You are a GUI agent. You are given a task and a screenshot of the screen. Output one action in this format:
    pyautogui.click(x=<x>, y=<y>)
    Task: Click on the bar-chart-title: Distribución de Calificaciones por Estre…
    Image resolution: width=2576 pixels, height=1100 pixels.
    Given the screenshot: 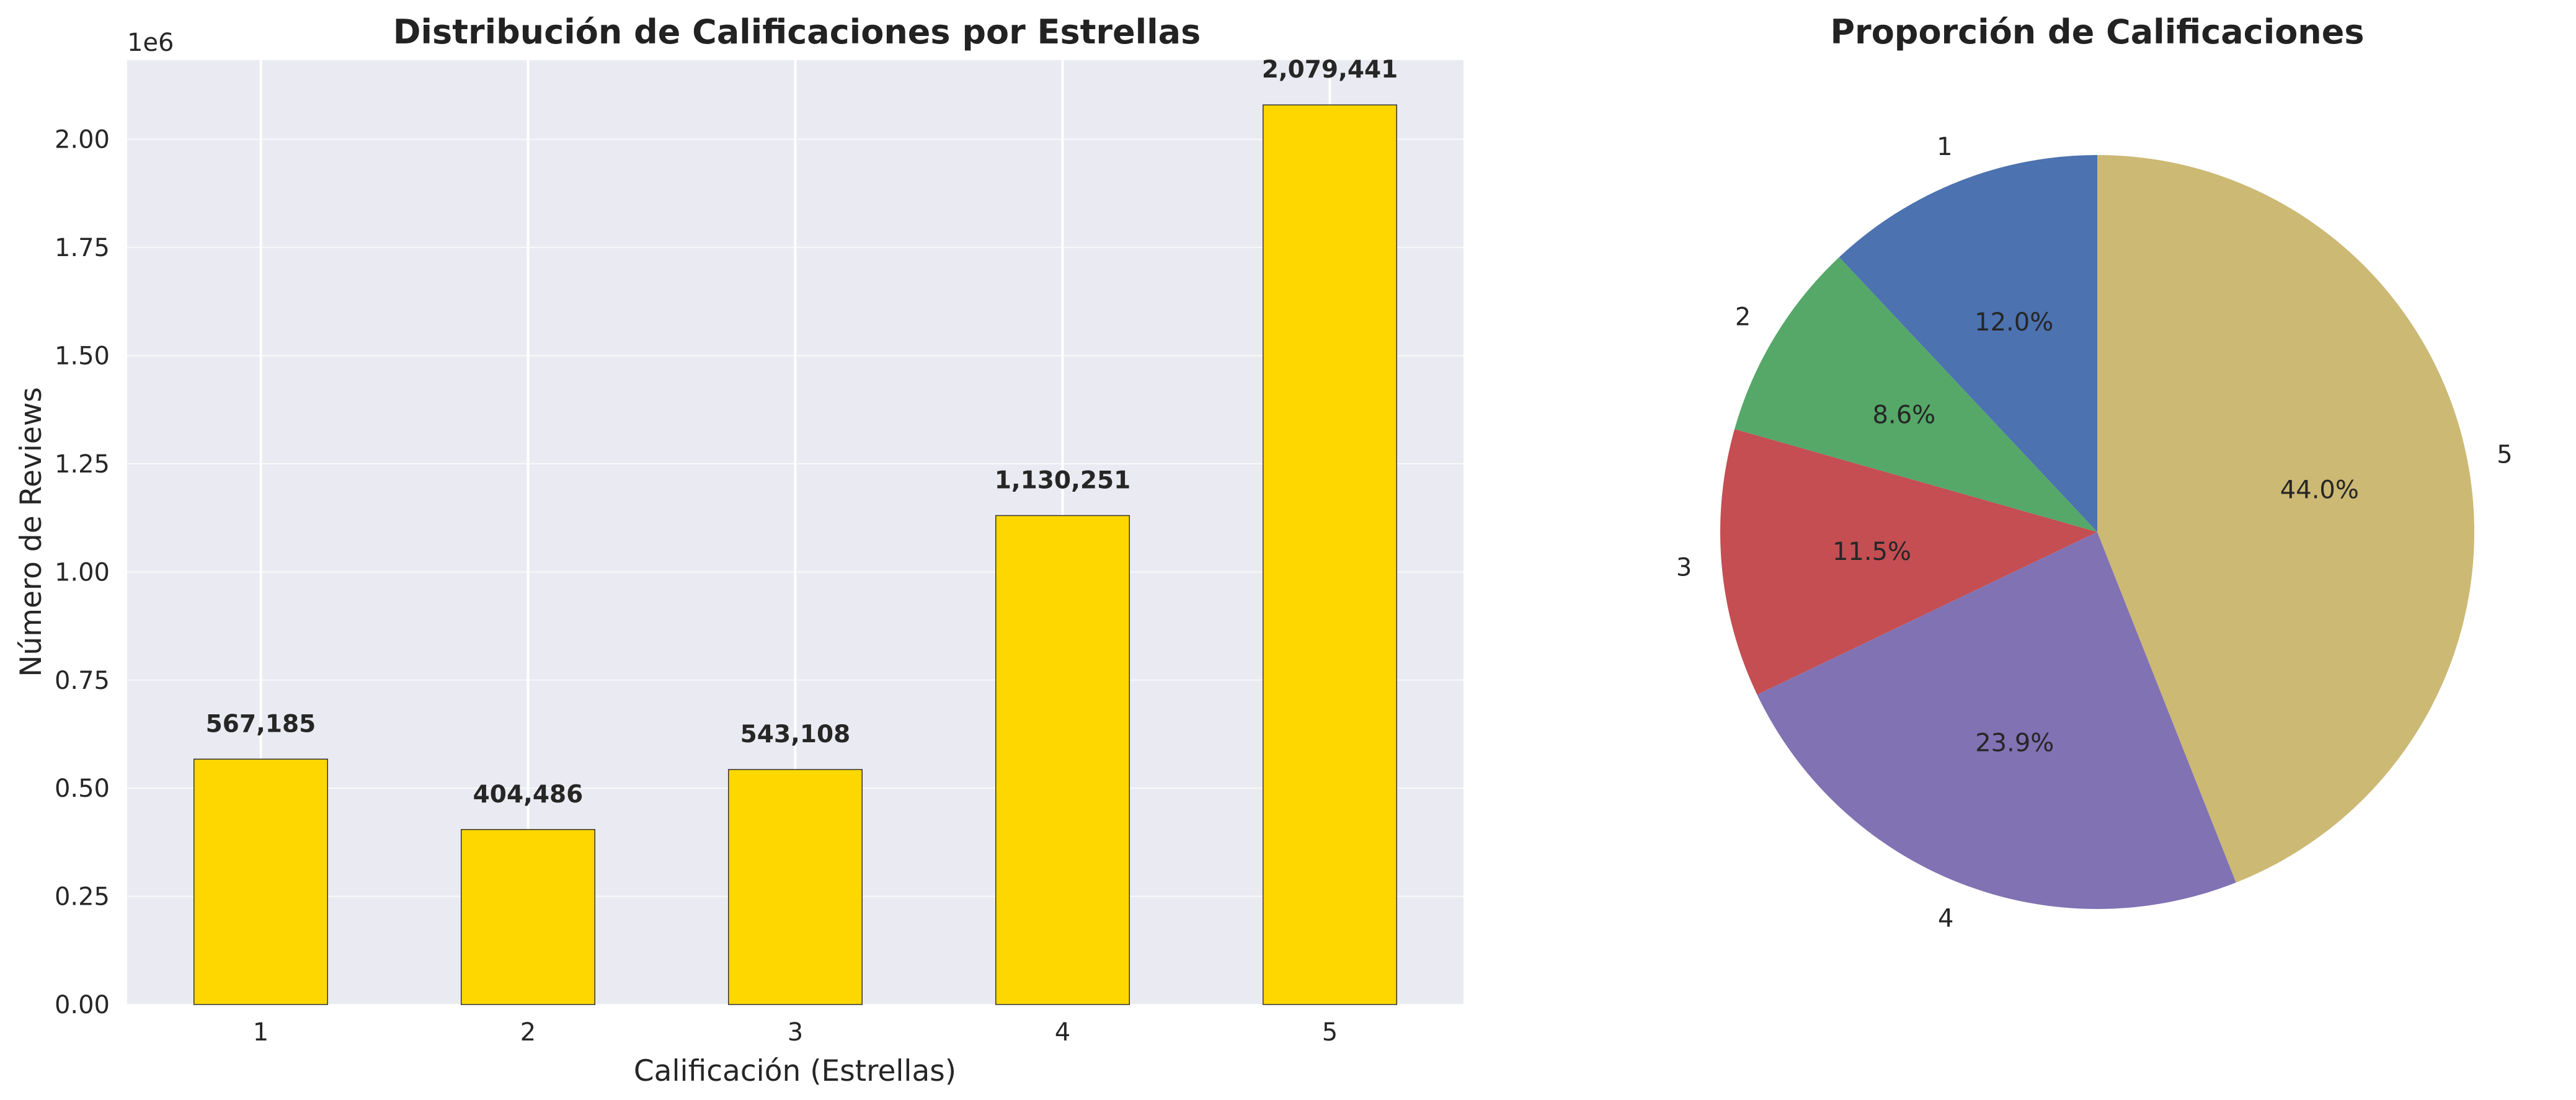 What is the action you would take?
    pyautogui.click(x=797, y=31)
    